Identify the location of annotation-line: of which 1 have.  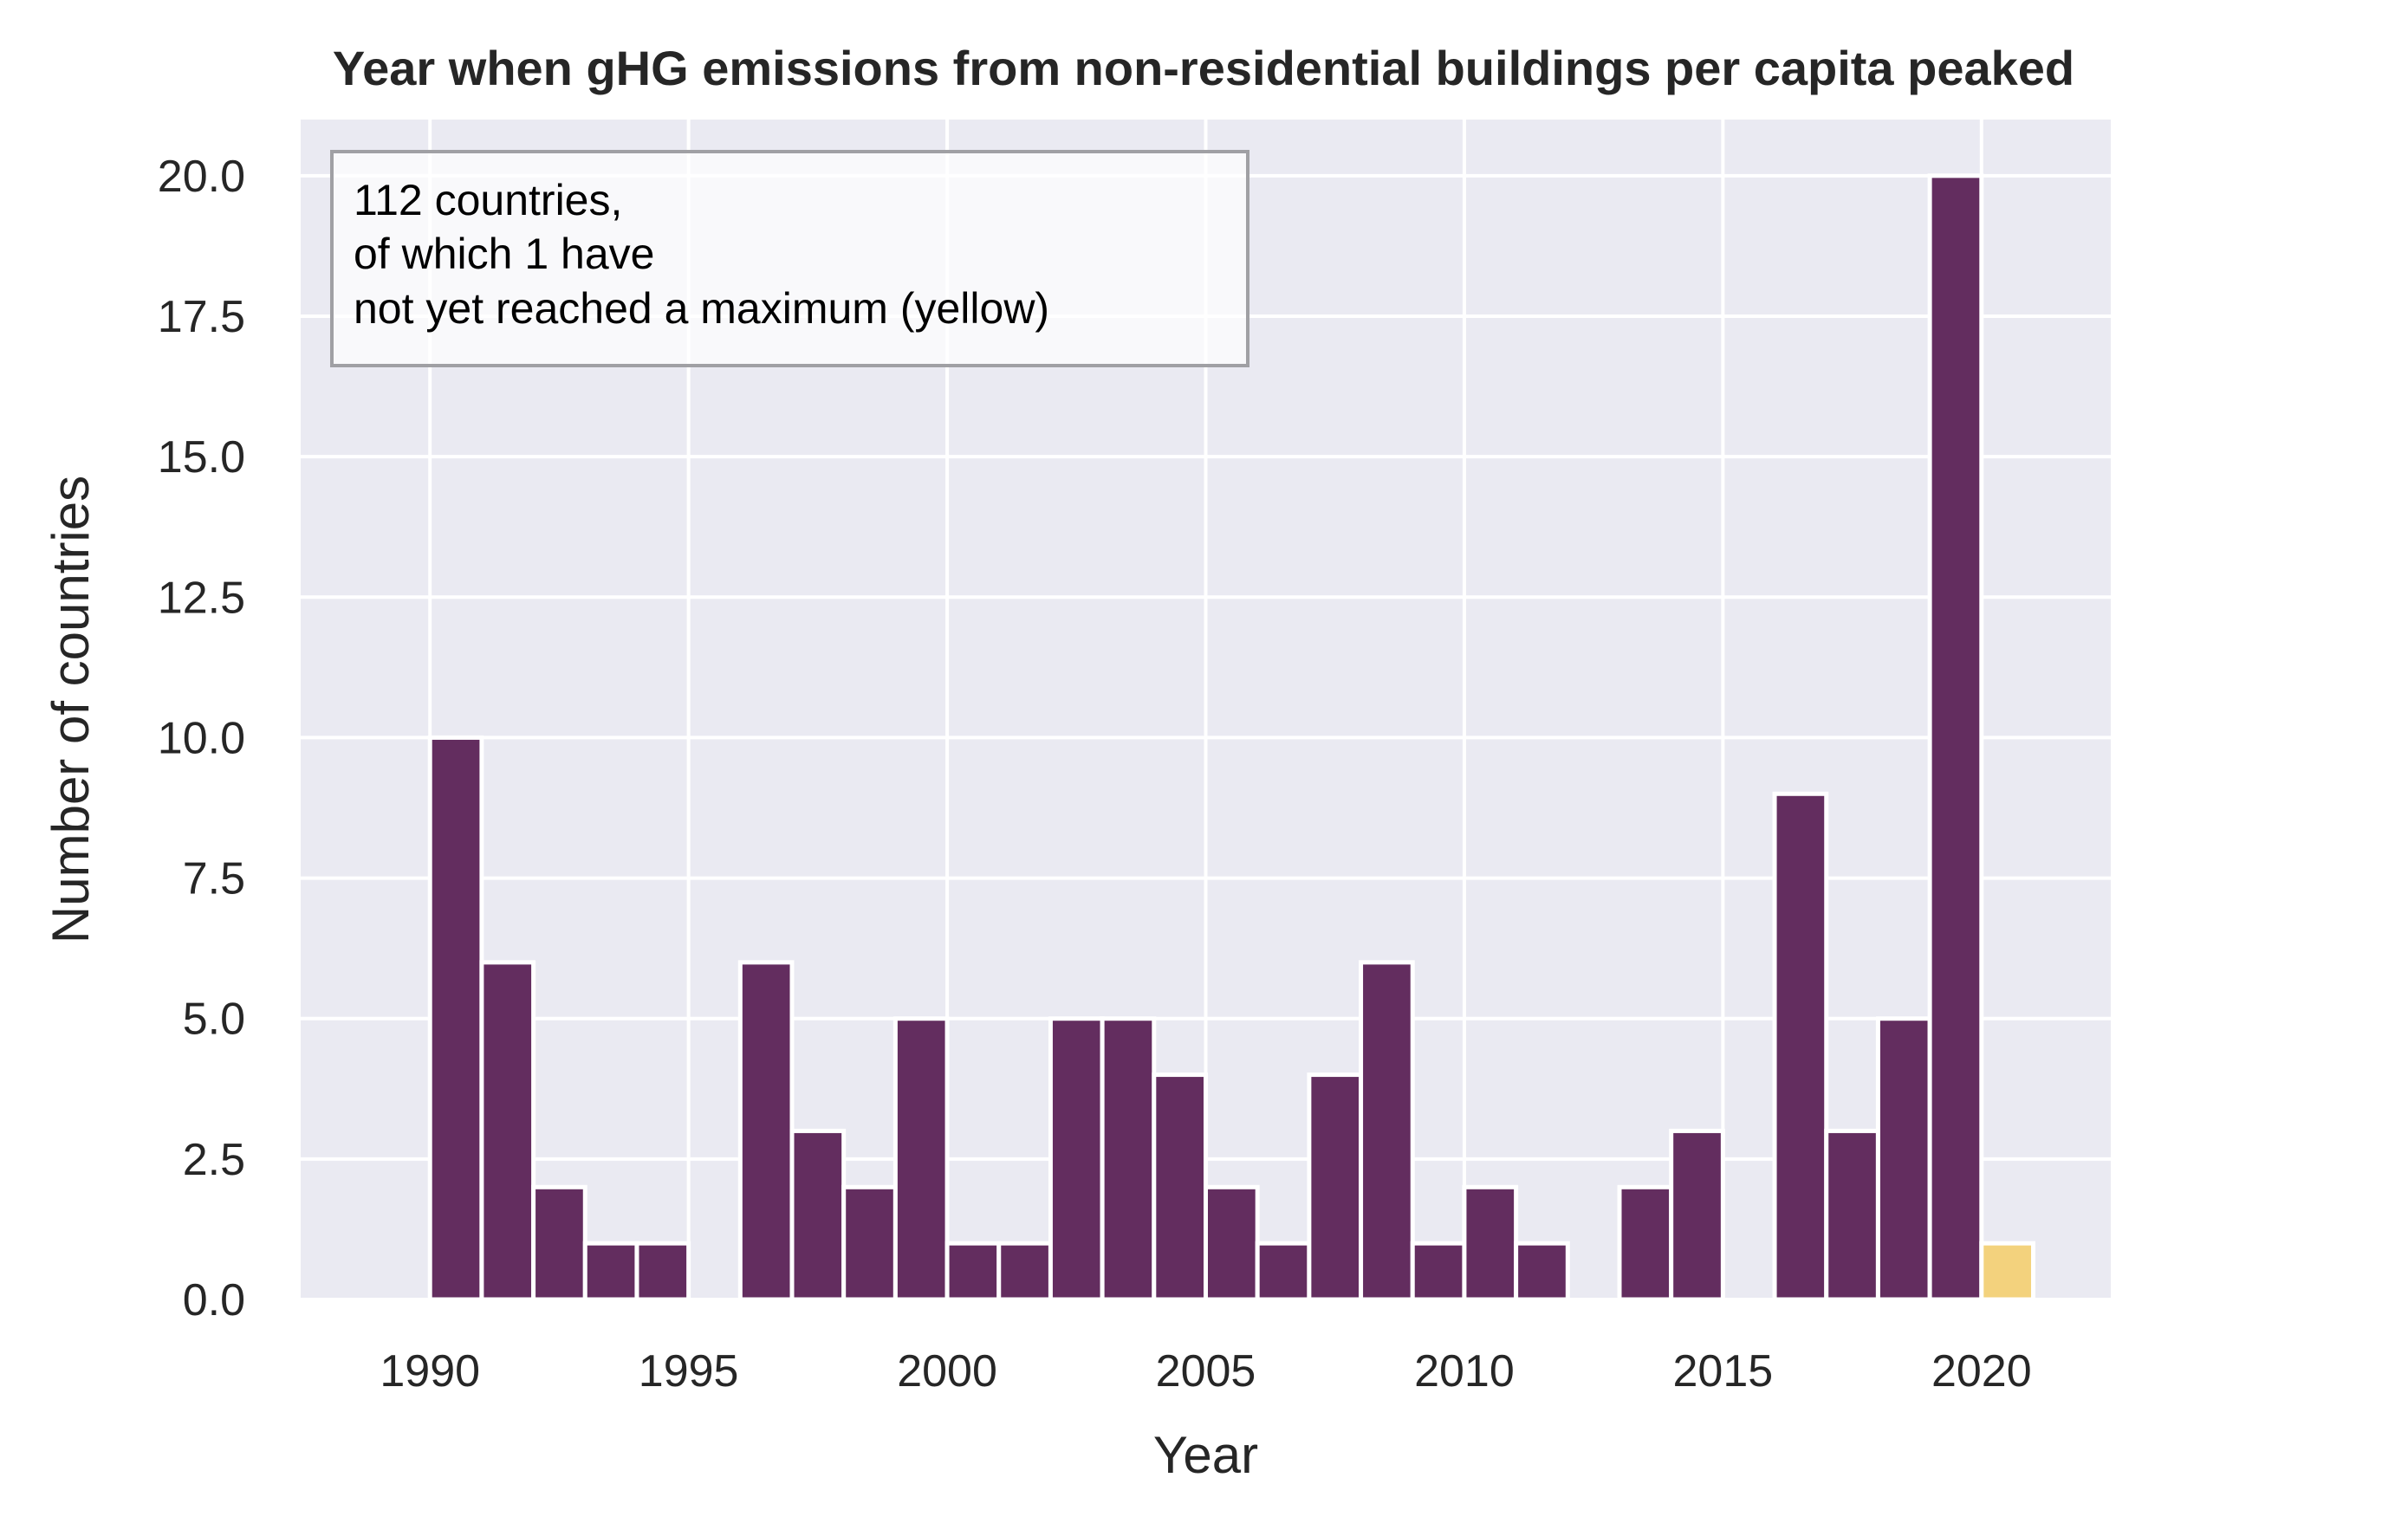
(504, 254).